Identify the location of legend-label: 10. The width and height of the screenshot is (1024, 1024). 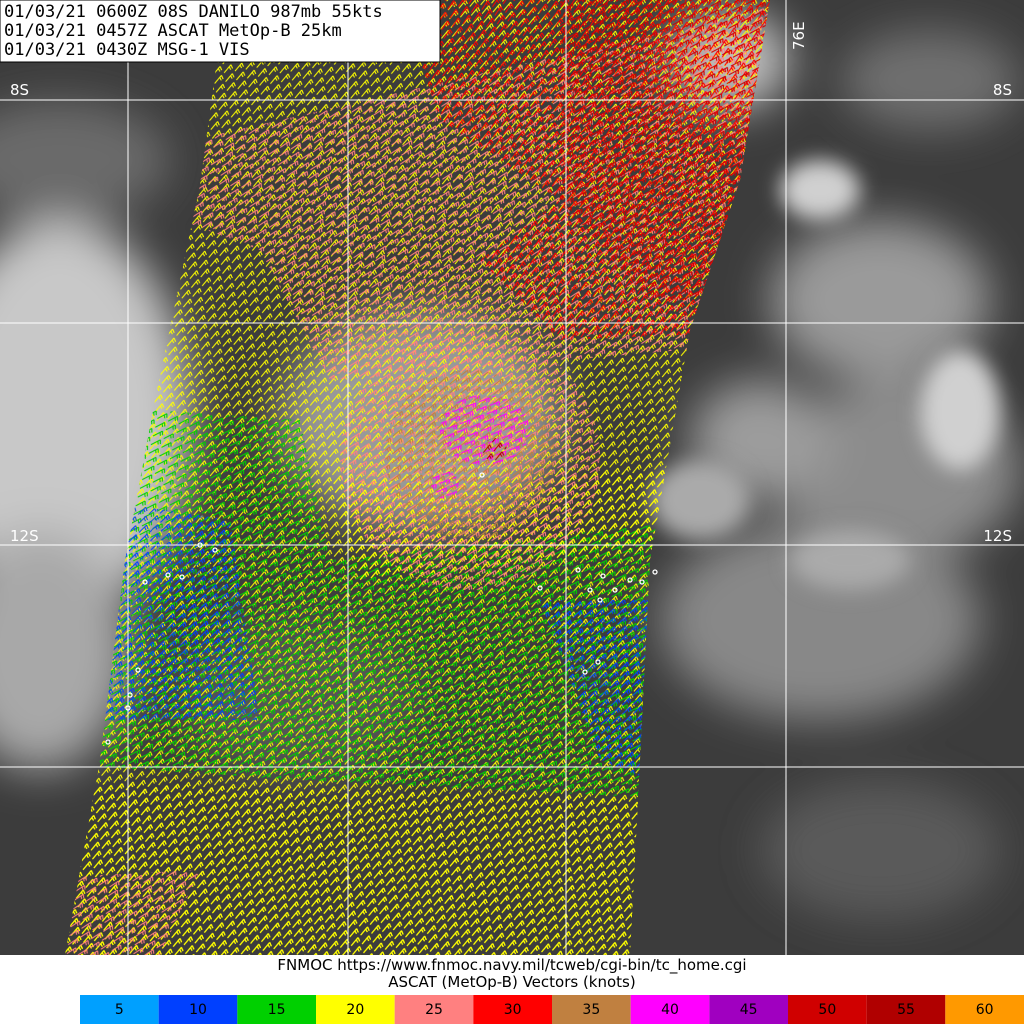
(198, 1010).